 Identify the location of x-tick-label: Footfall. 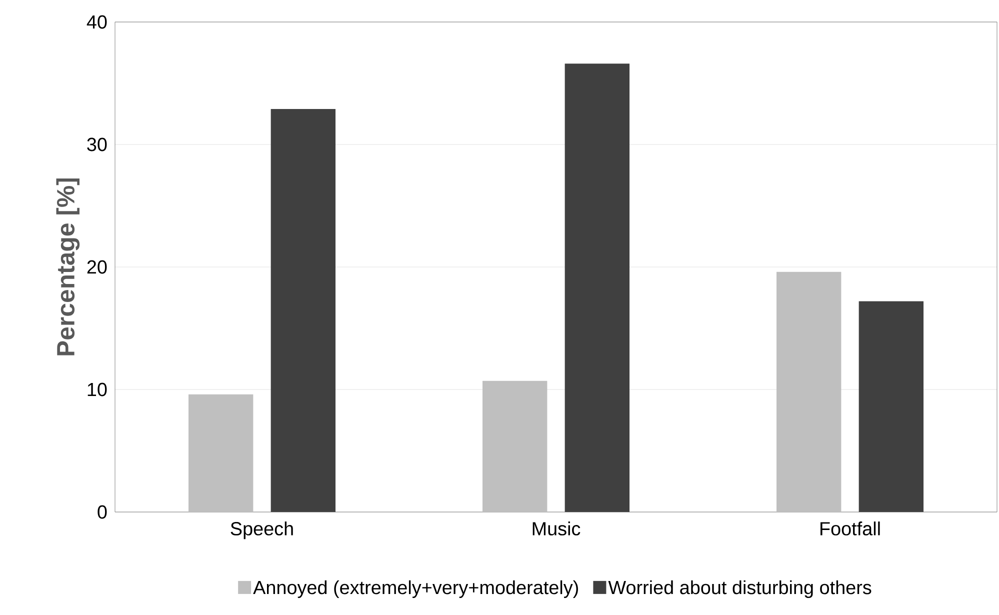
(850, 529).